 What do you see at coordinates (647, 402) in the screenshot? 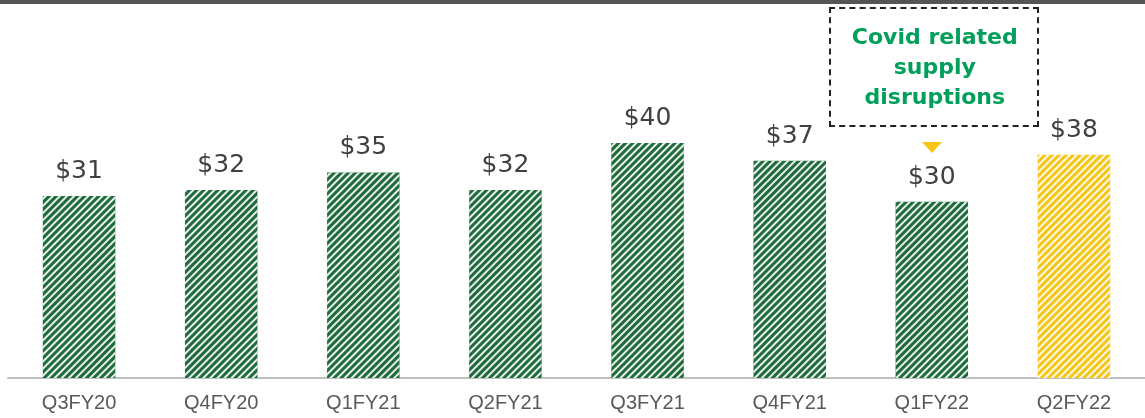
I see `x-tick-label: Q3FY21` at bounding box center [647, 402].